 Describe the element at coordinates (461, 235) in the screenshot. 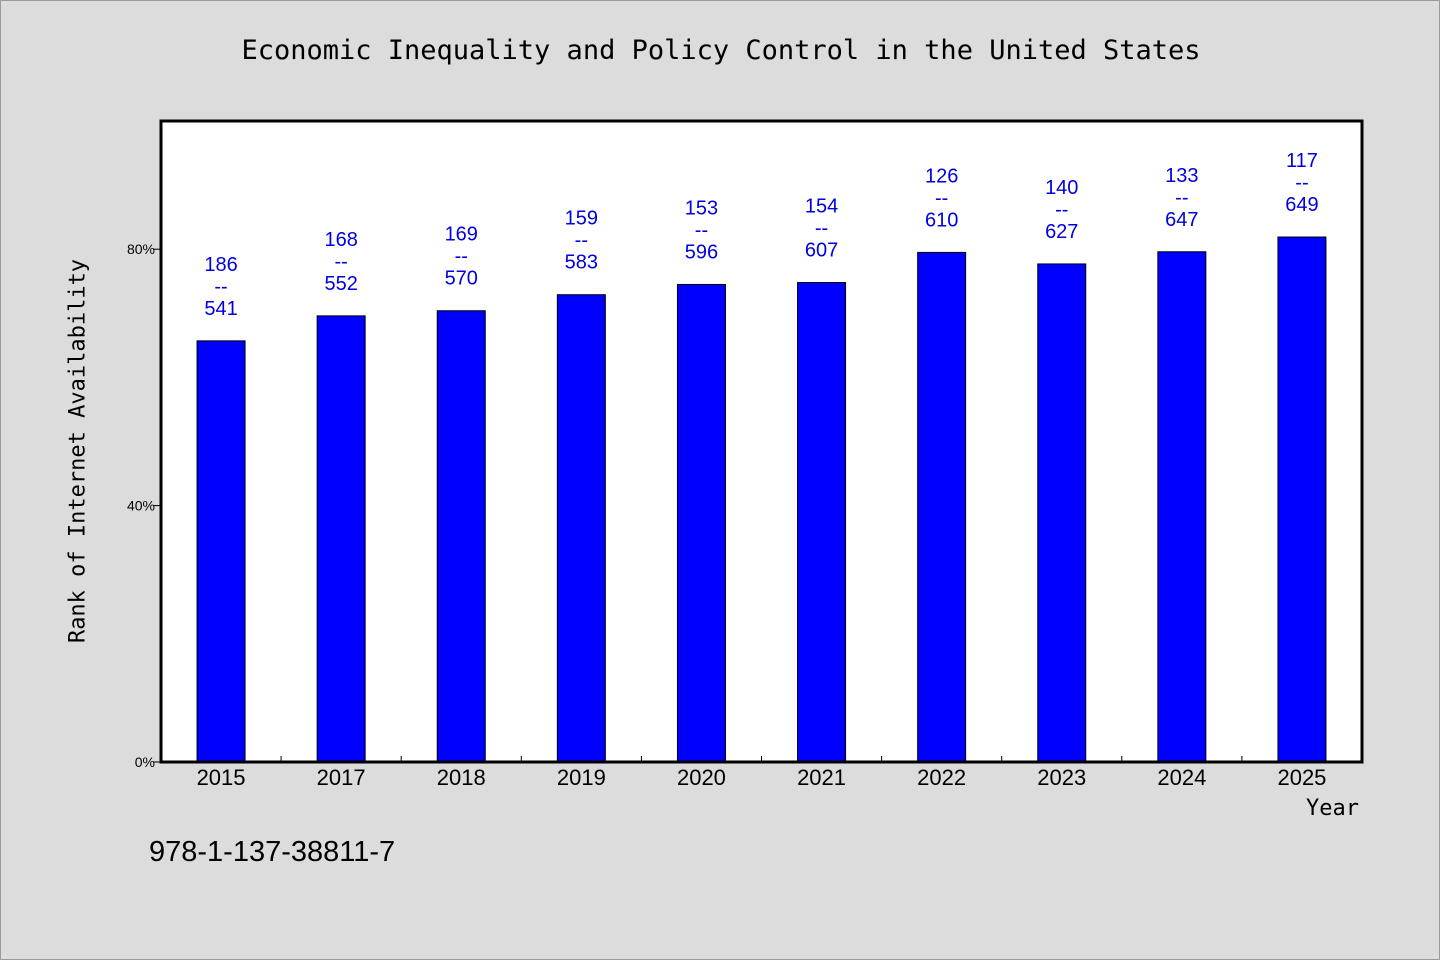

I see `data-label-top-2018: 169` at that location.